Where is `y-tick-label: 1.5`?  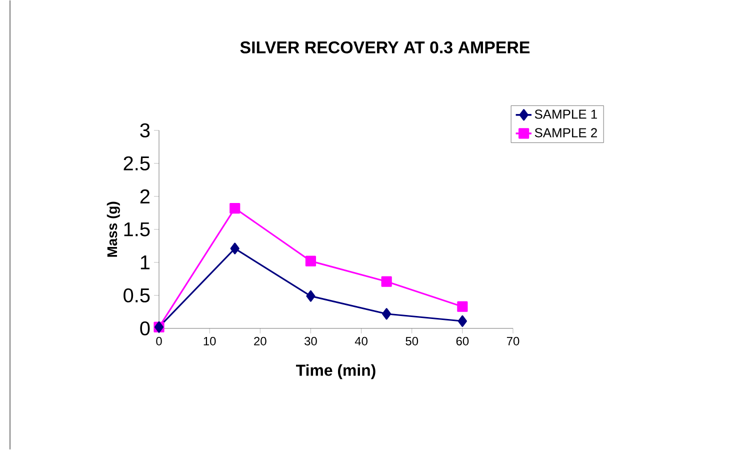
y-tick-label: 1.5 is located at coordinates (137, 229).